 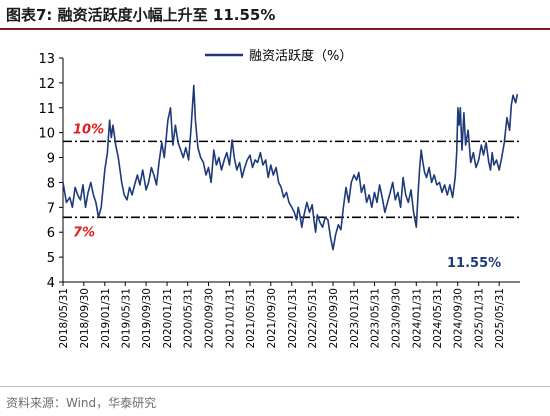 I want to click on y-tick-label: 13, so click(x=46, y=59).